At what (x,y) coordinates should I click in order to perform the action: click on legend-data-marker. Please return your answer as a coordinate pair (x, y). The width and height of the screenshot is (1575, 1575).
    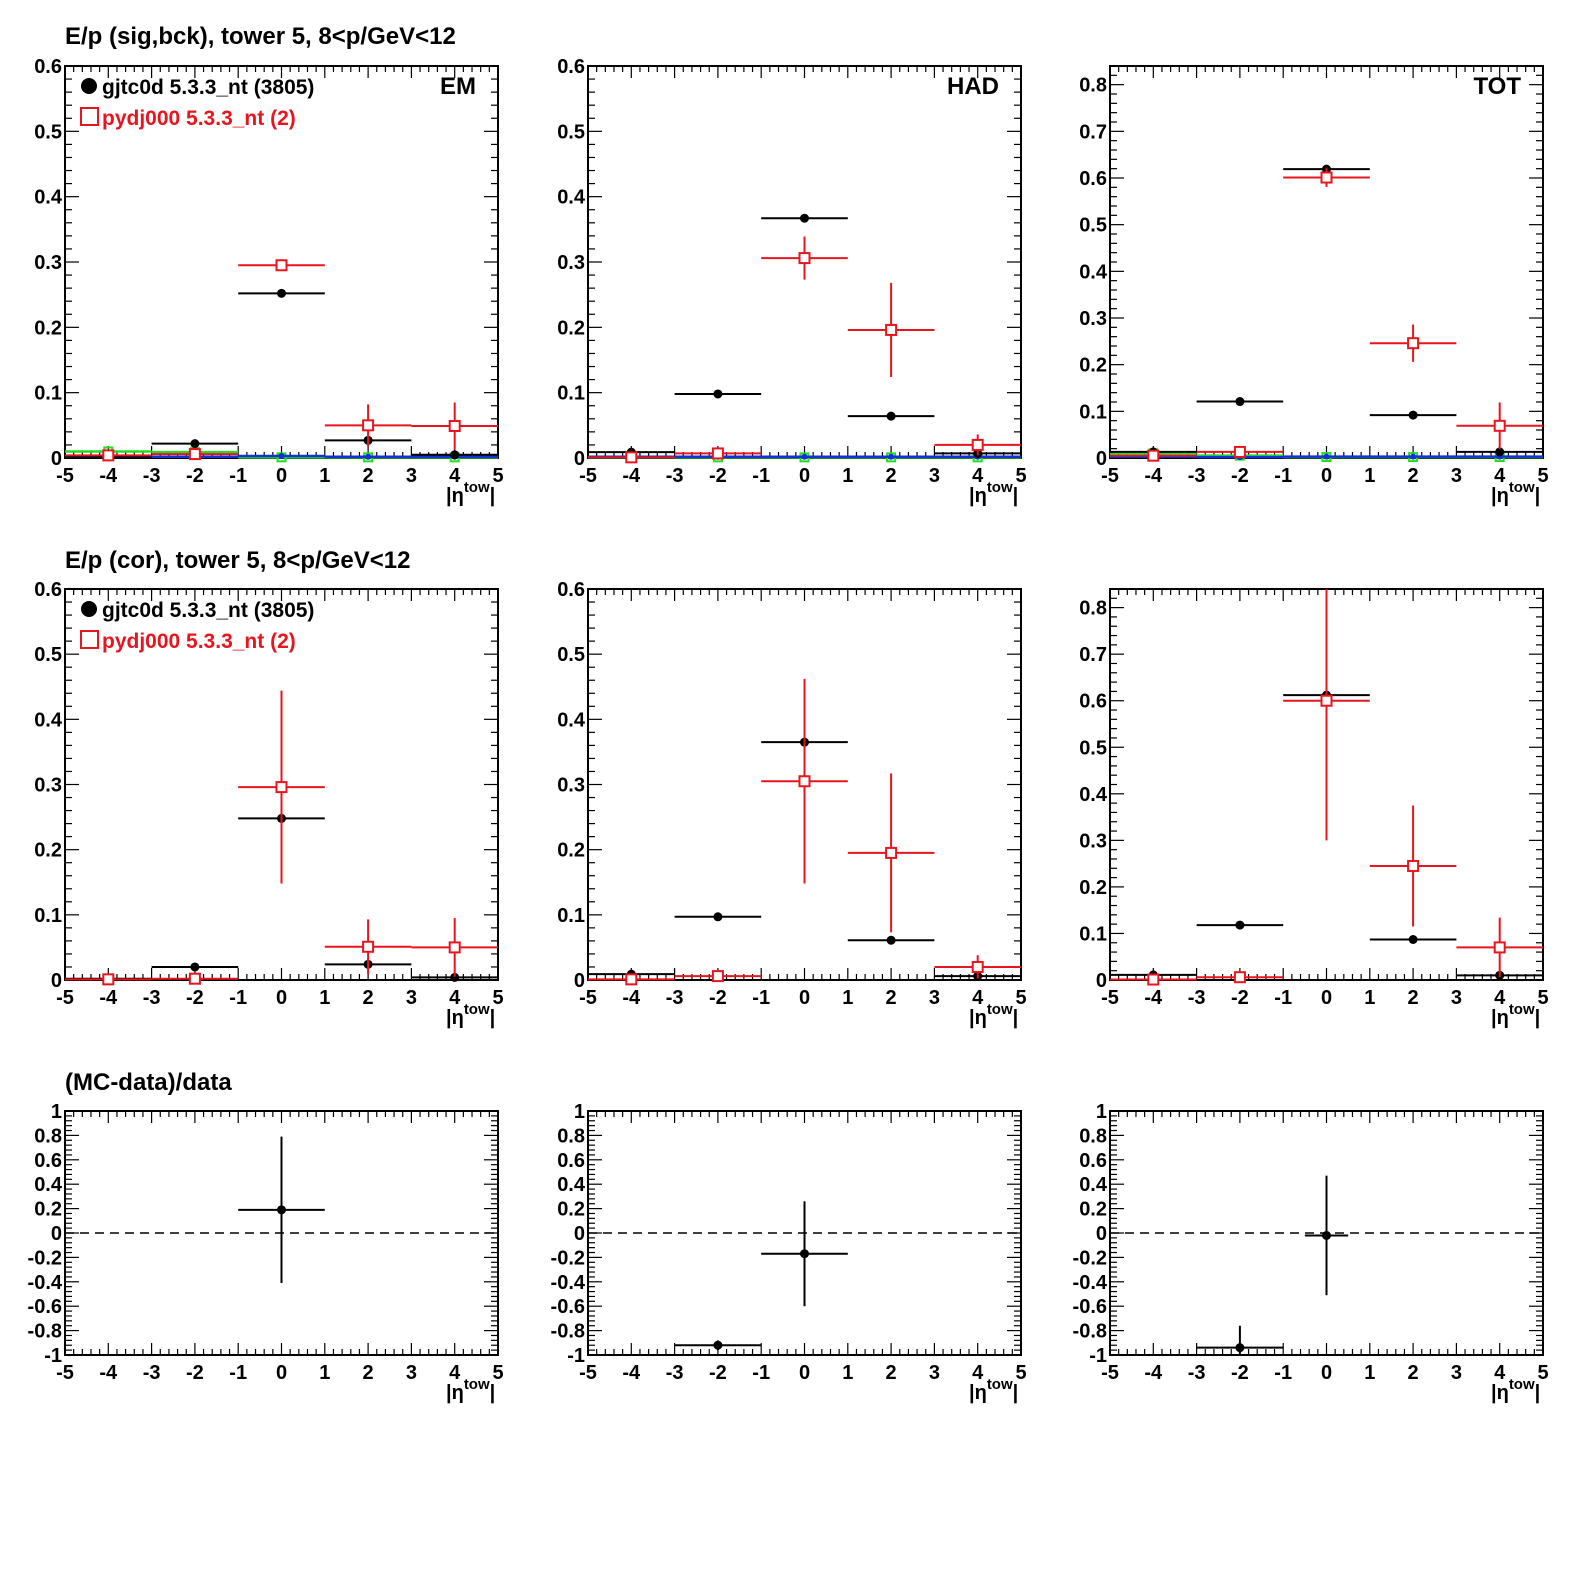
    Looking at the image, I should click on (89, 86).